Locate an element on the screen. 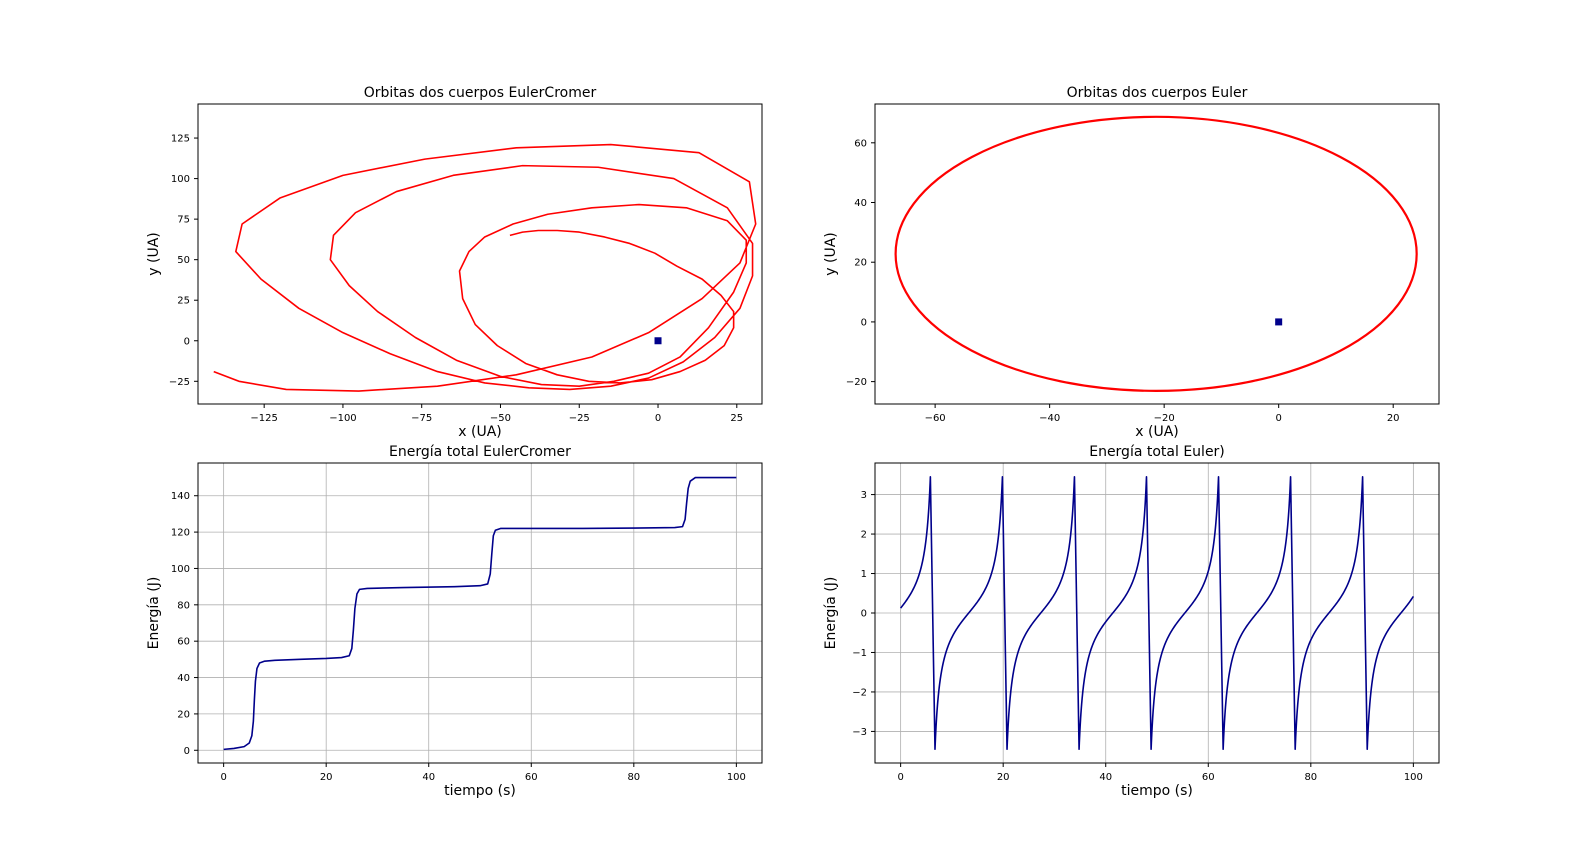 The width and height of the screenshot is (1584, 864). y-tick-label: 125 is located at coordinates (180, 139).